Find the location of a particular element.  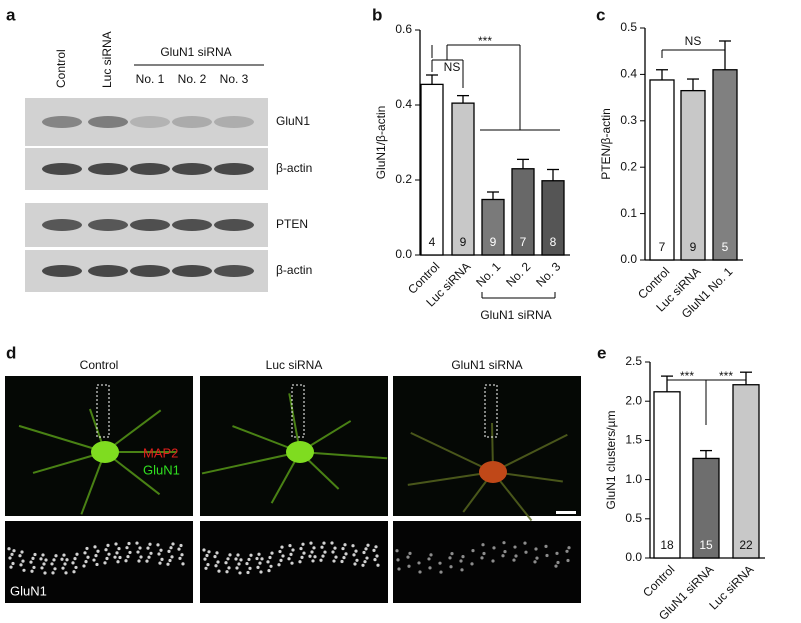

n-label: 9 is located at coordinates (493, 242).